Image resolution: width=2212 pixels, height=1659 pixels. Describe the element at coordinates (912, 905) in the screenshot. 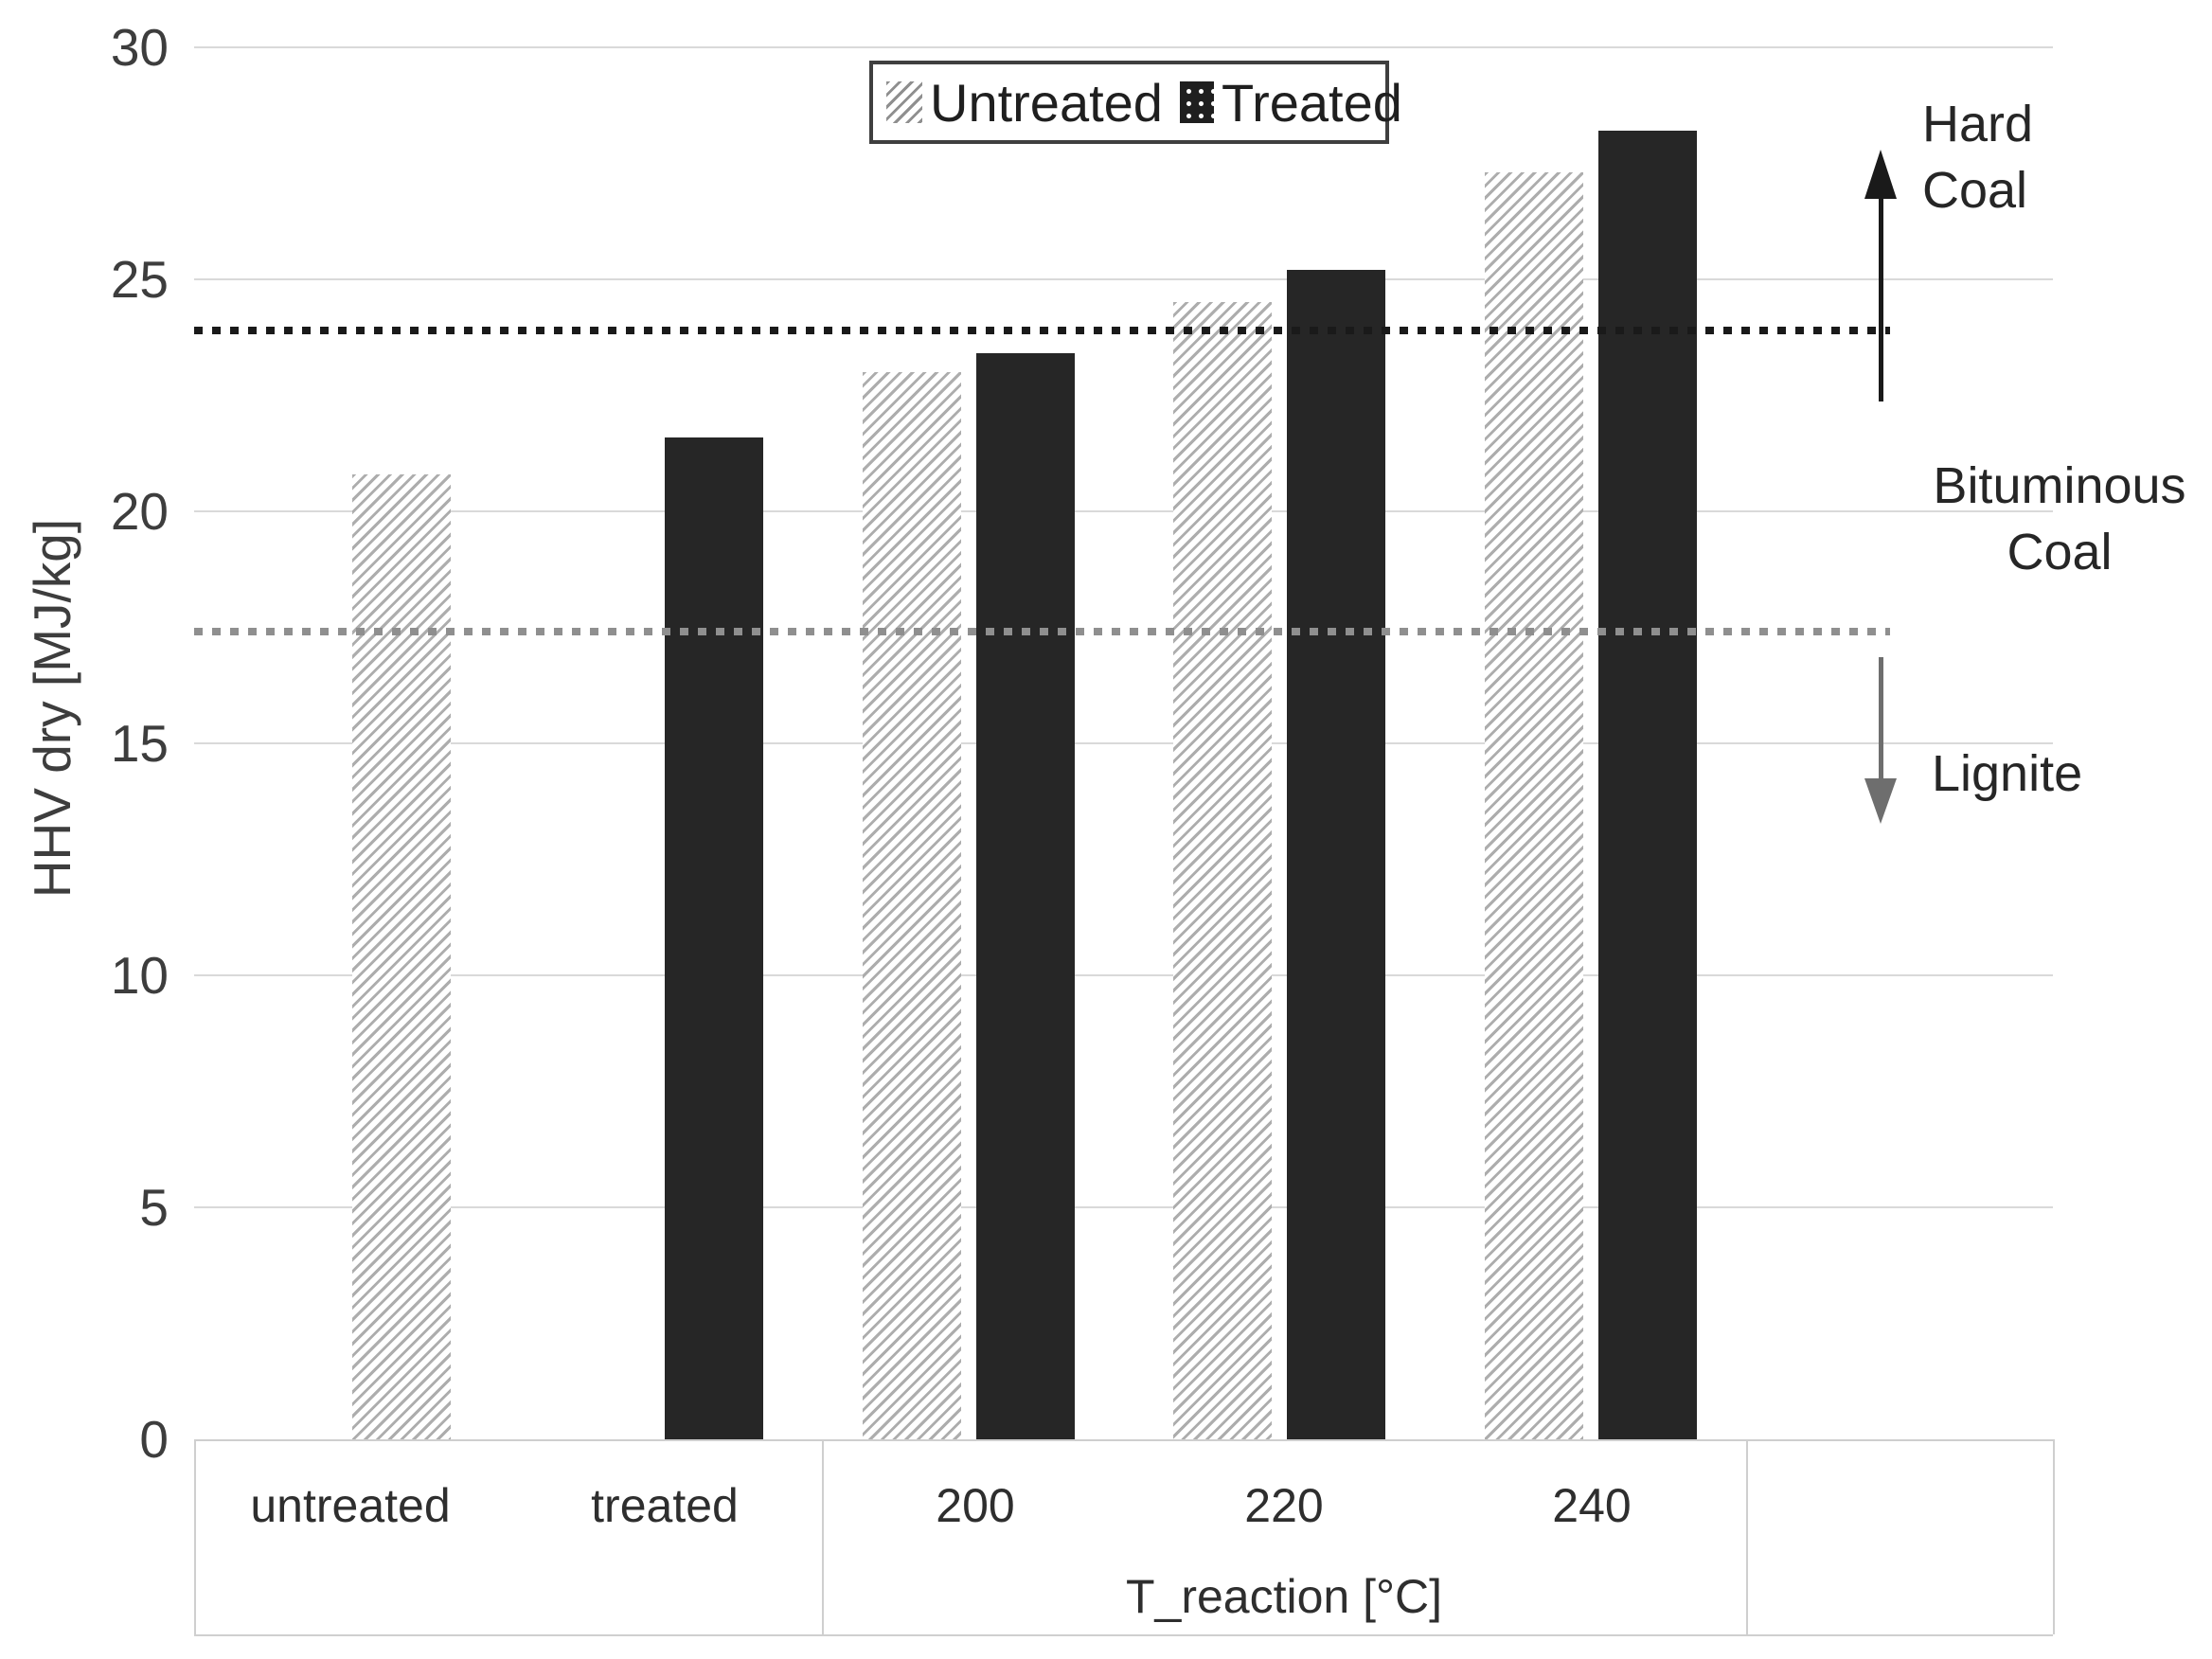

I see `bar-200-untreated` at that location.